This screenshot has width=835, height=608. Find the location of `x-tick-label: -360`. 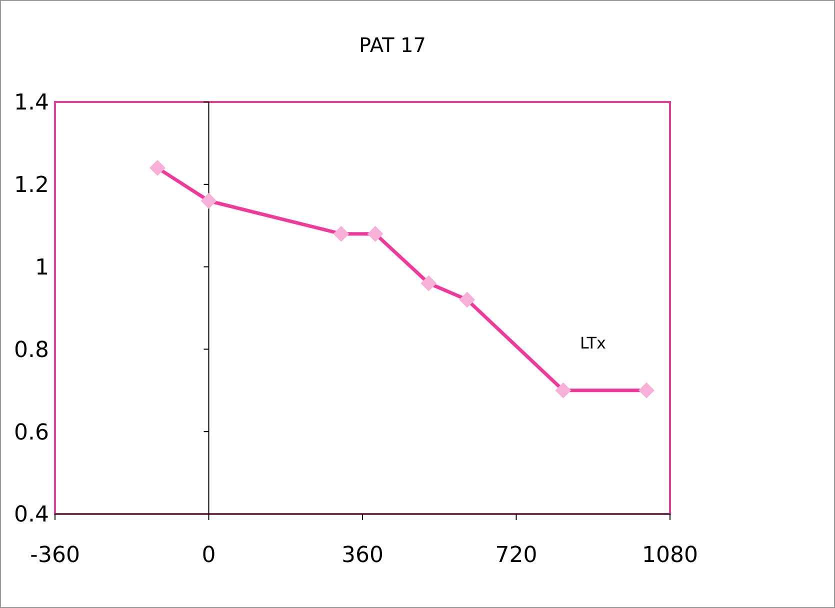

x-tick-label: -360 is located at coordinates (55, 555).